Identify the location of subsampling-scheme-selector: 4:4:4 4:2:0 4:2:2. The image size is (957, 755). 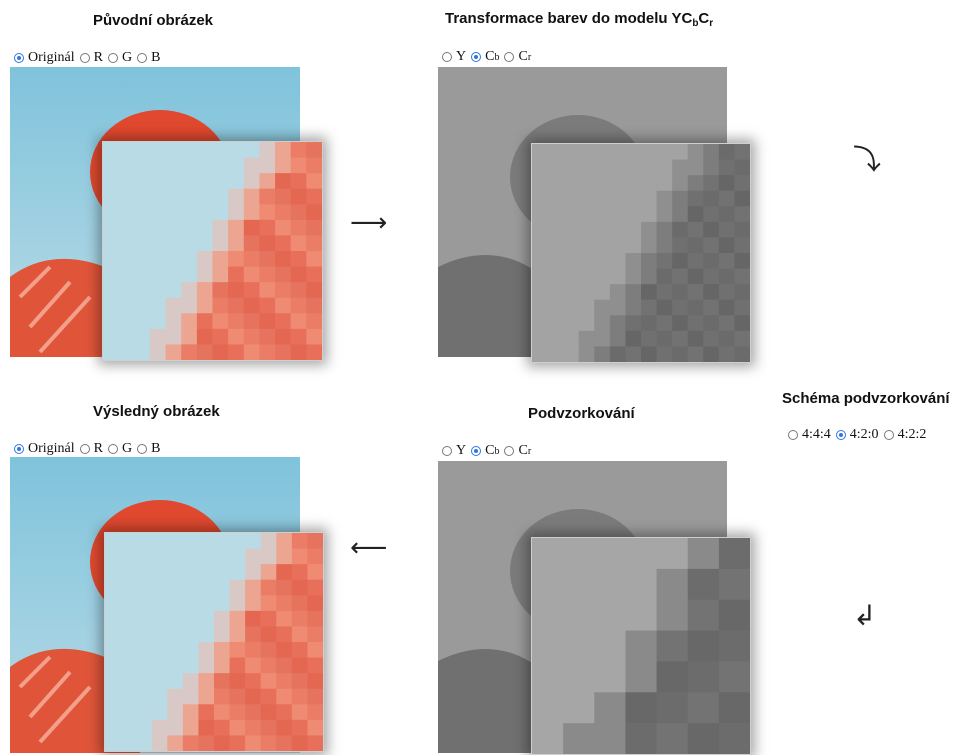
(859, 435).